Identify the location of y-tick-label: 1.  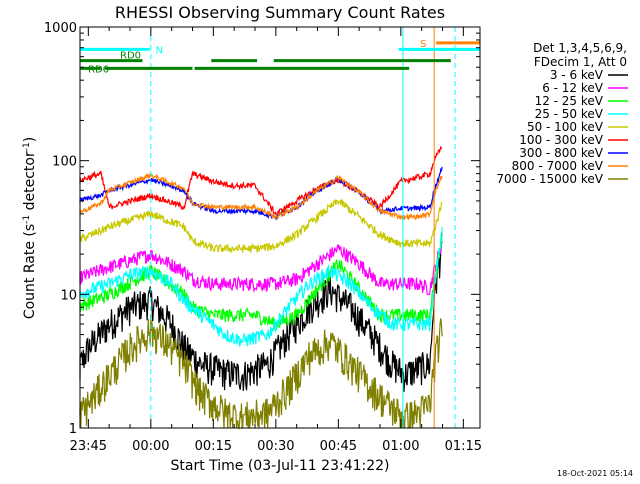
(73, 429).